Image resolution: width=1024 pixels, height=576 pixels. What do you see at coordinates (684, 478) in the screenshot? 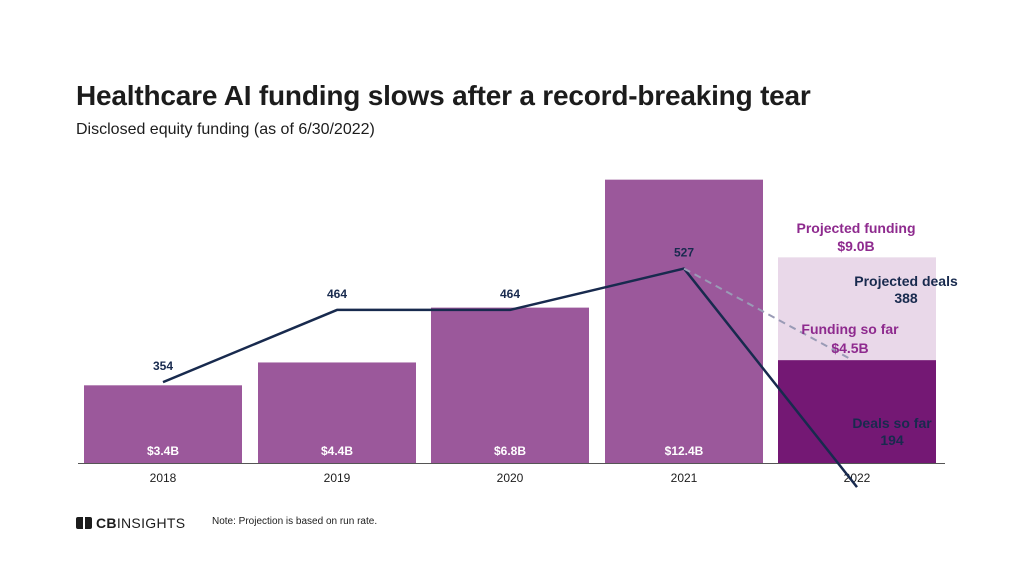
I see `x-tick-label: 2021` at bounding box center [684, 478].